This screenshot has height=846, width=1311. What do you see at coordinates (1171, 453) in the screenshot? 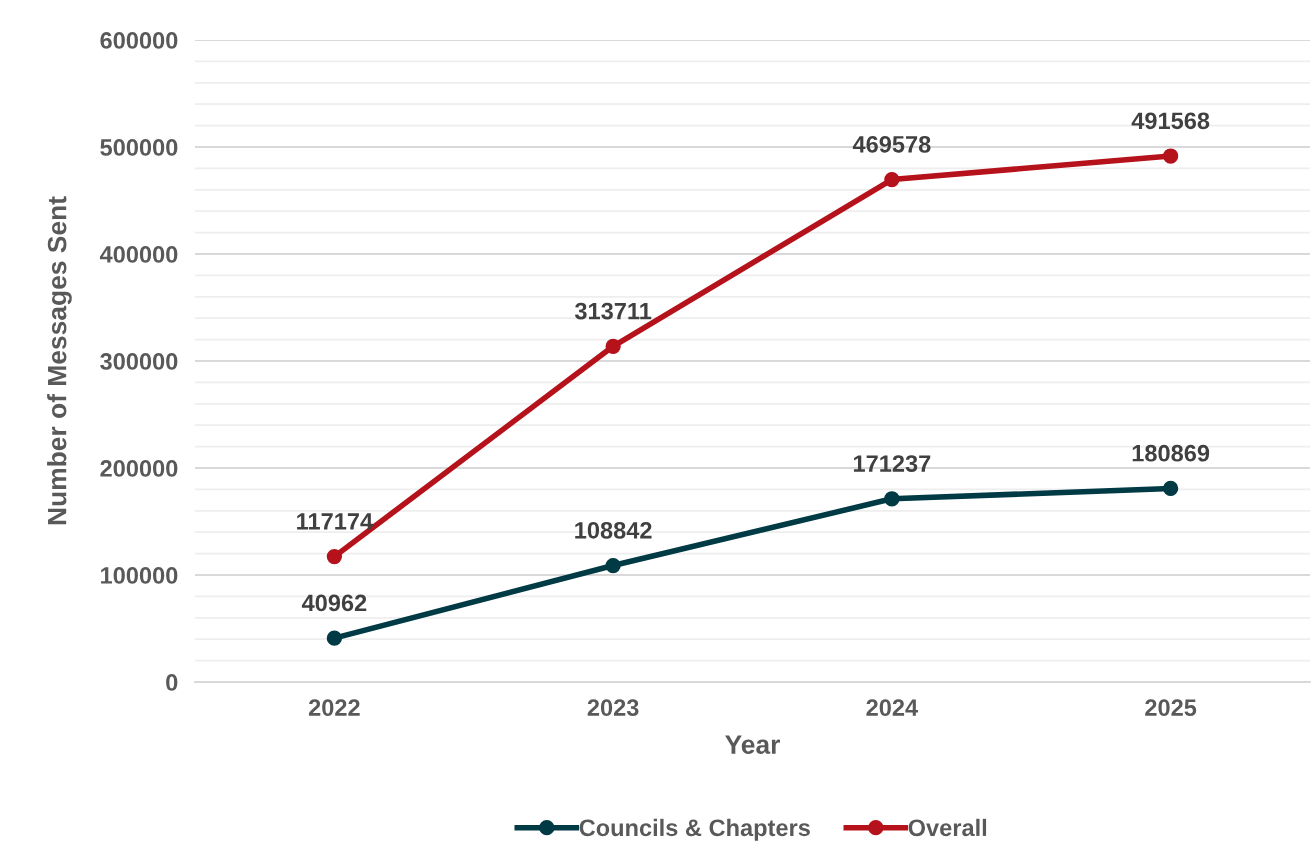
I see `data-label: 180869` at bounding box center [1171, 453].